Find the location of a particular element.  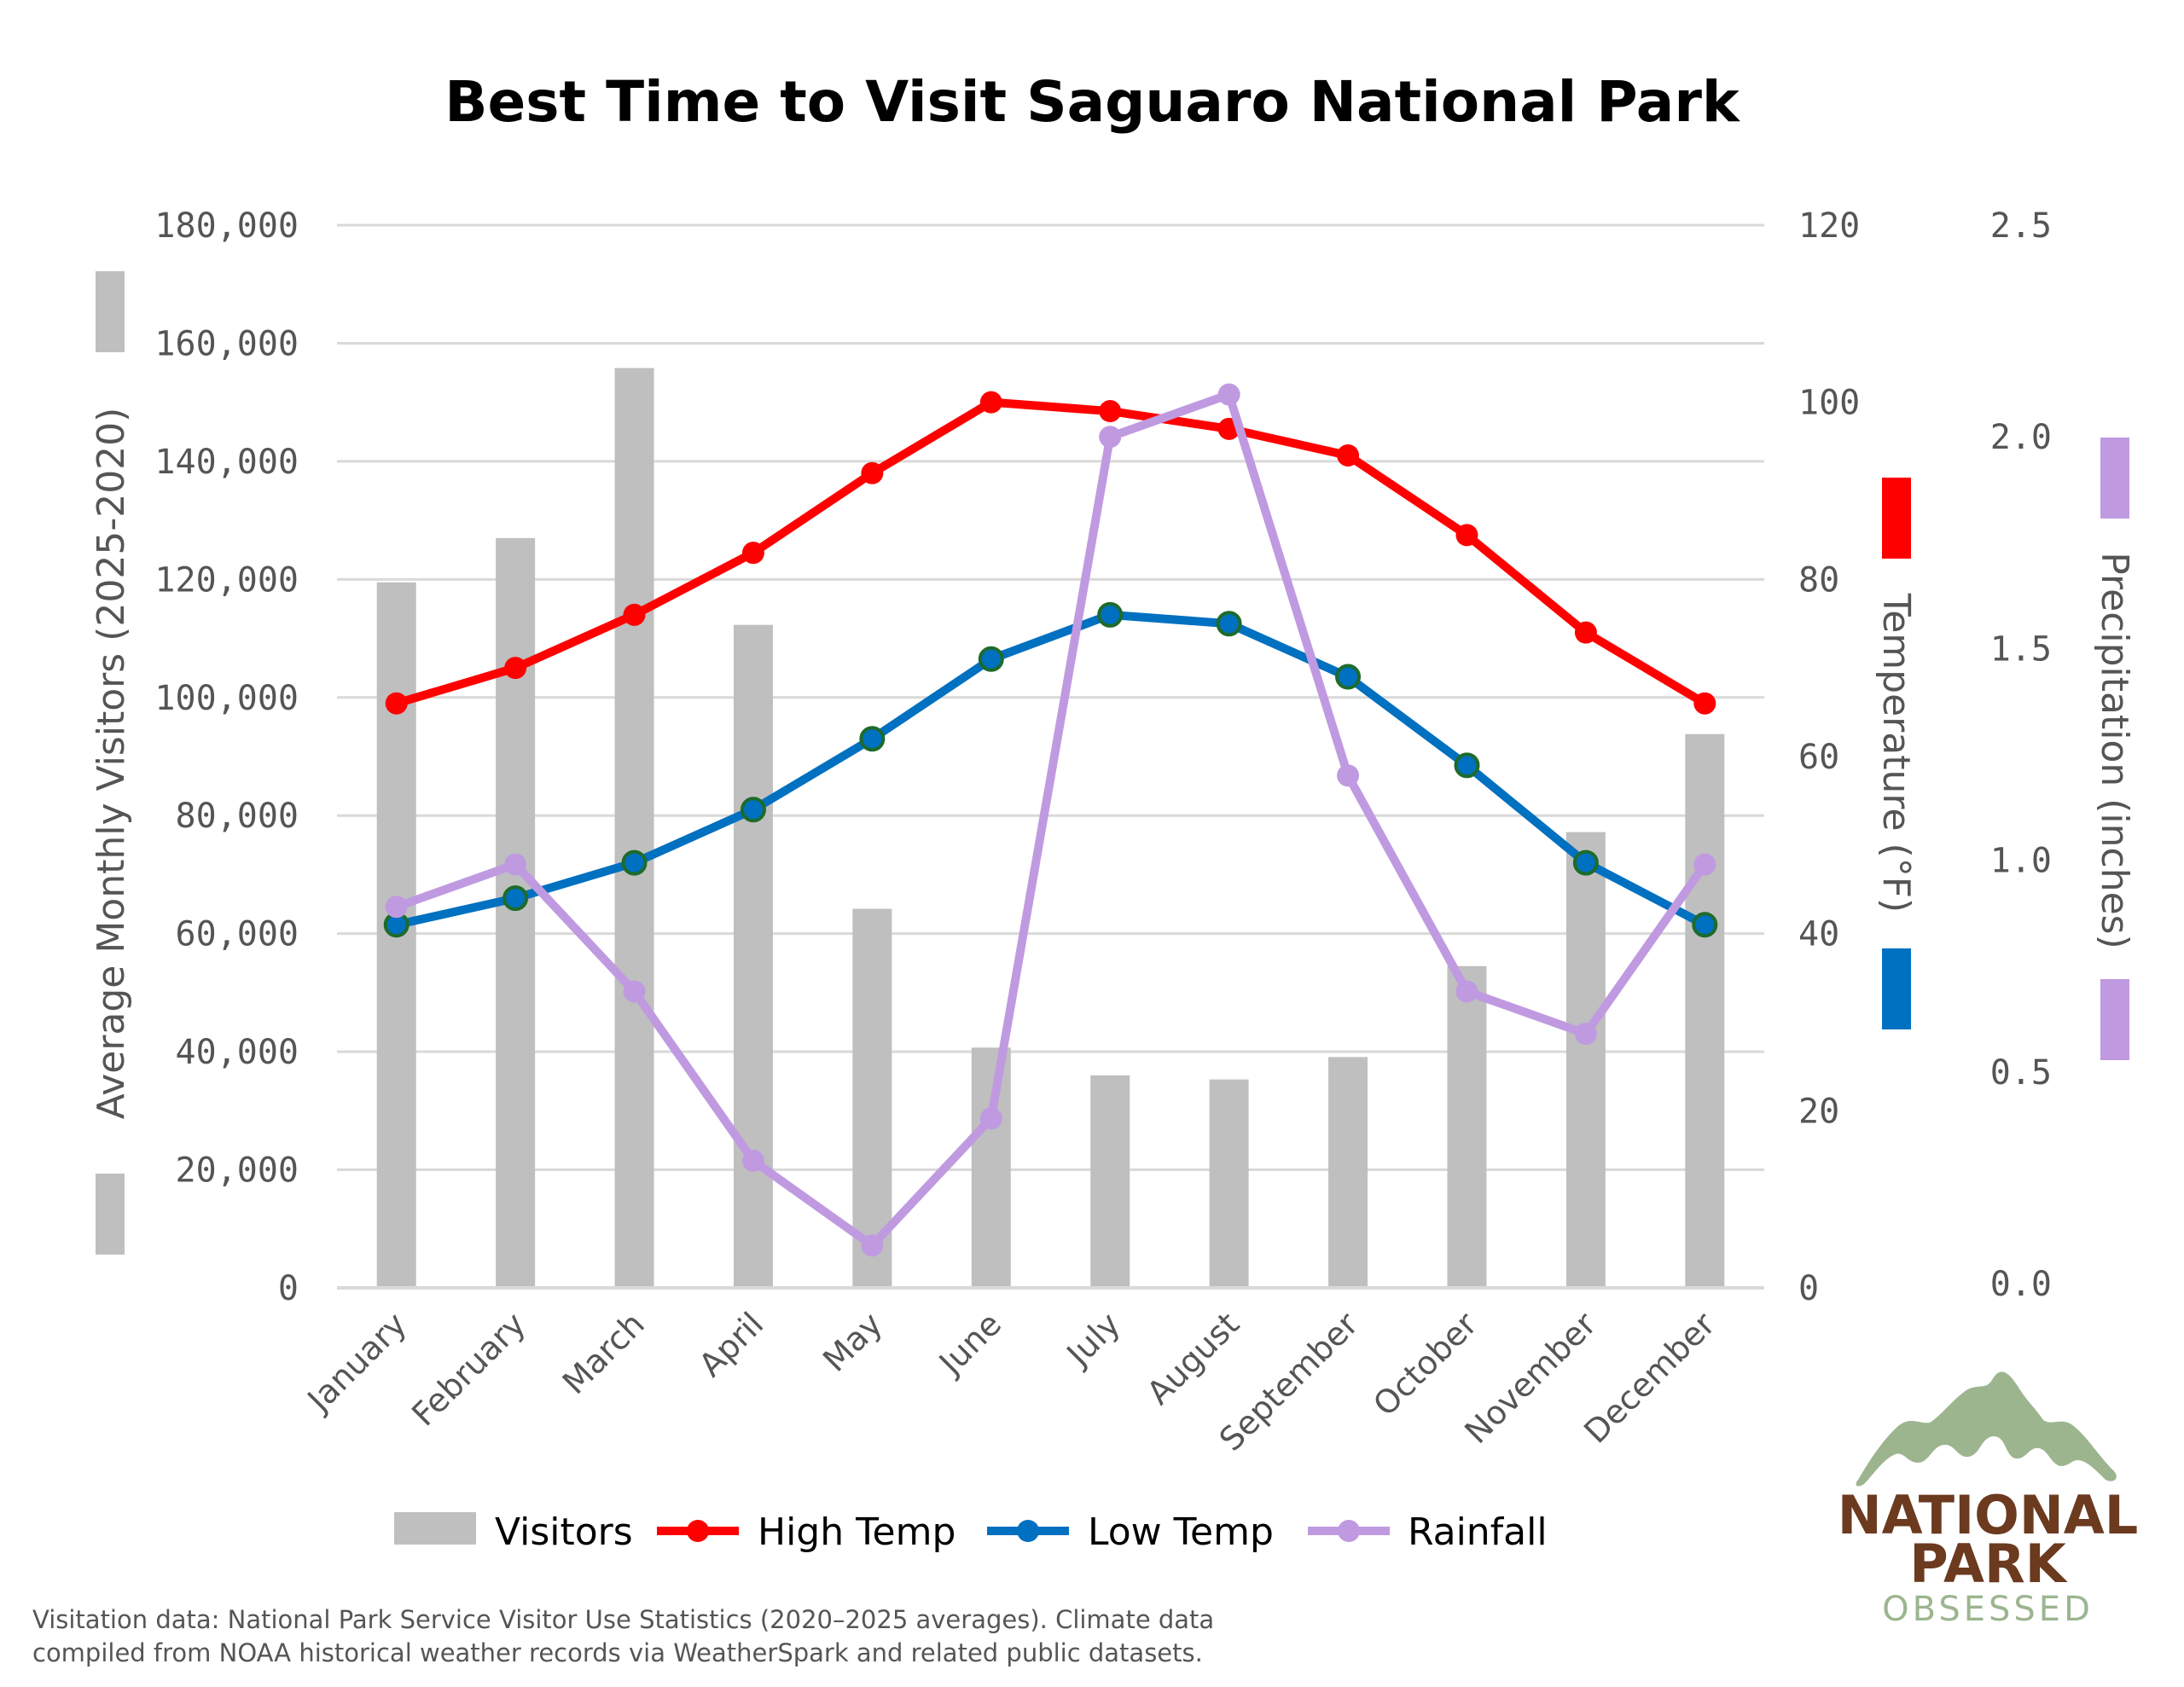

left-tick-label: 20,000 is located at coordinates (238, 1171).